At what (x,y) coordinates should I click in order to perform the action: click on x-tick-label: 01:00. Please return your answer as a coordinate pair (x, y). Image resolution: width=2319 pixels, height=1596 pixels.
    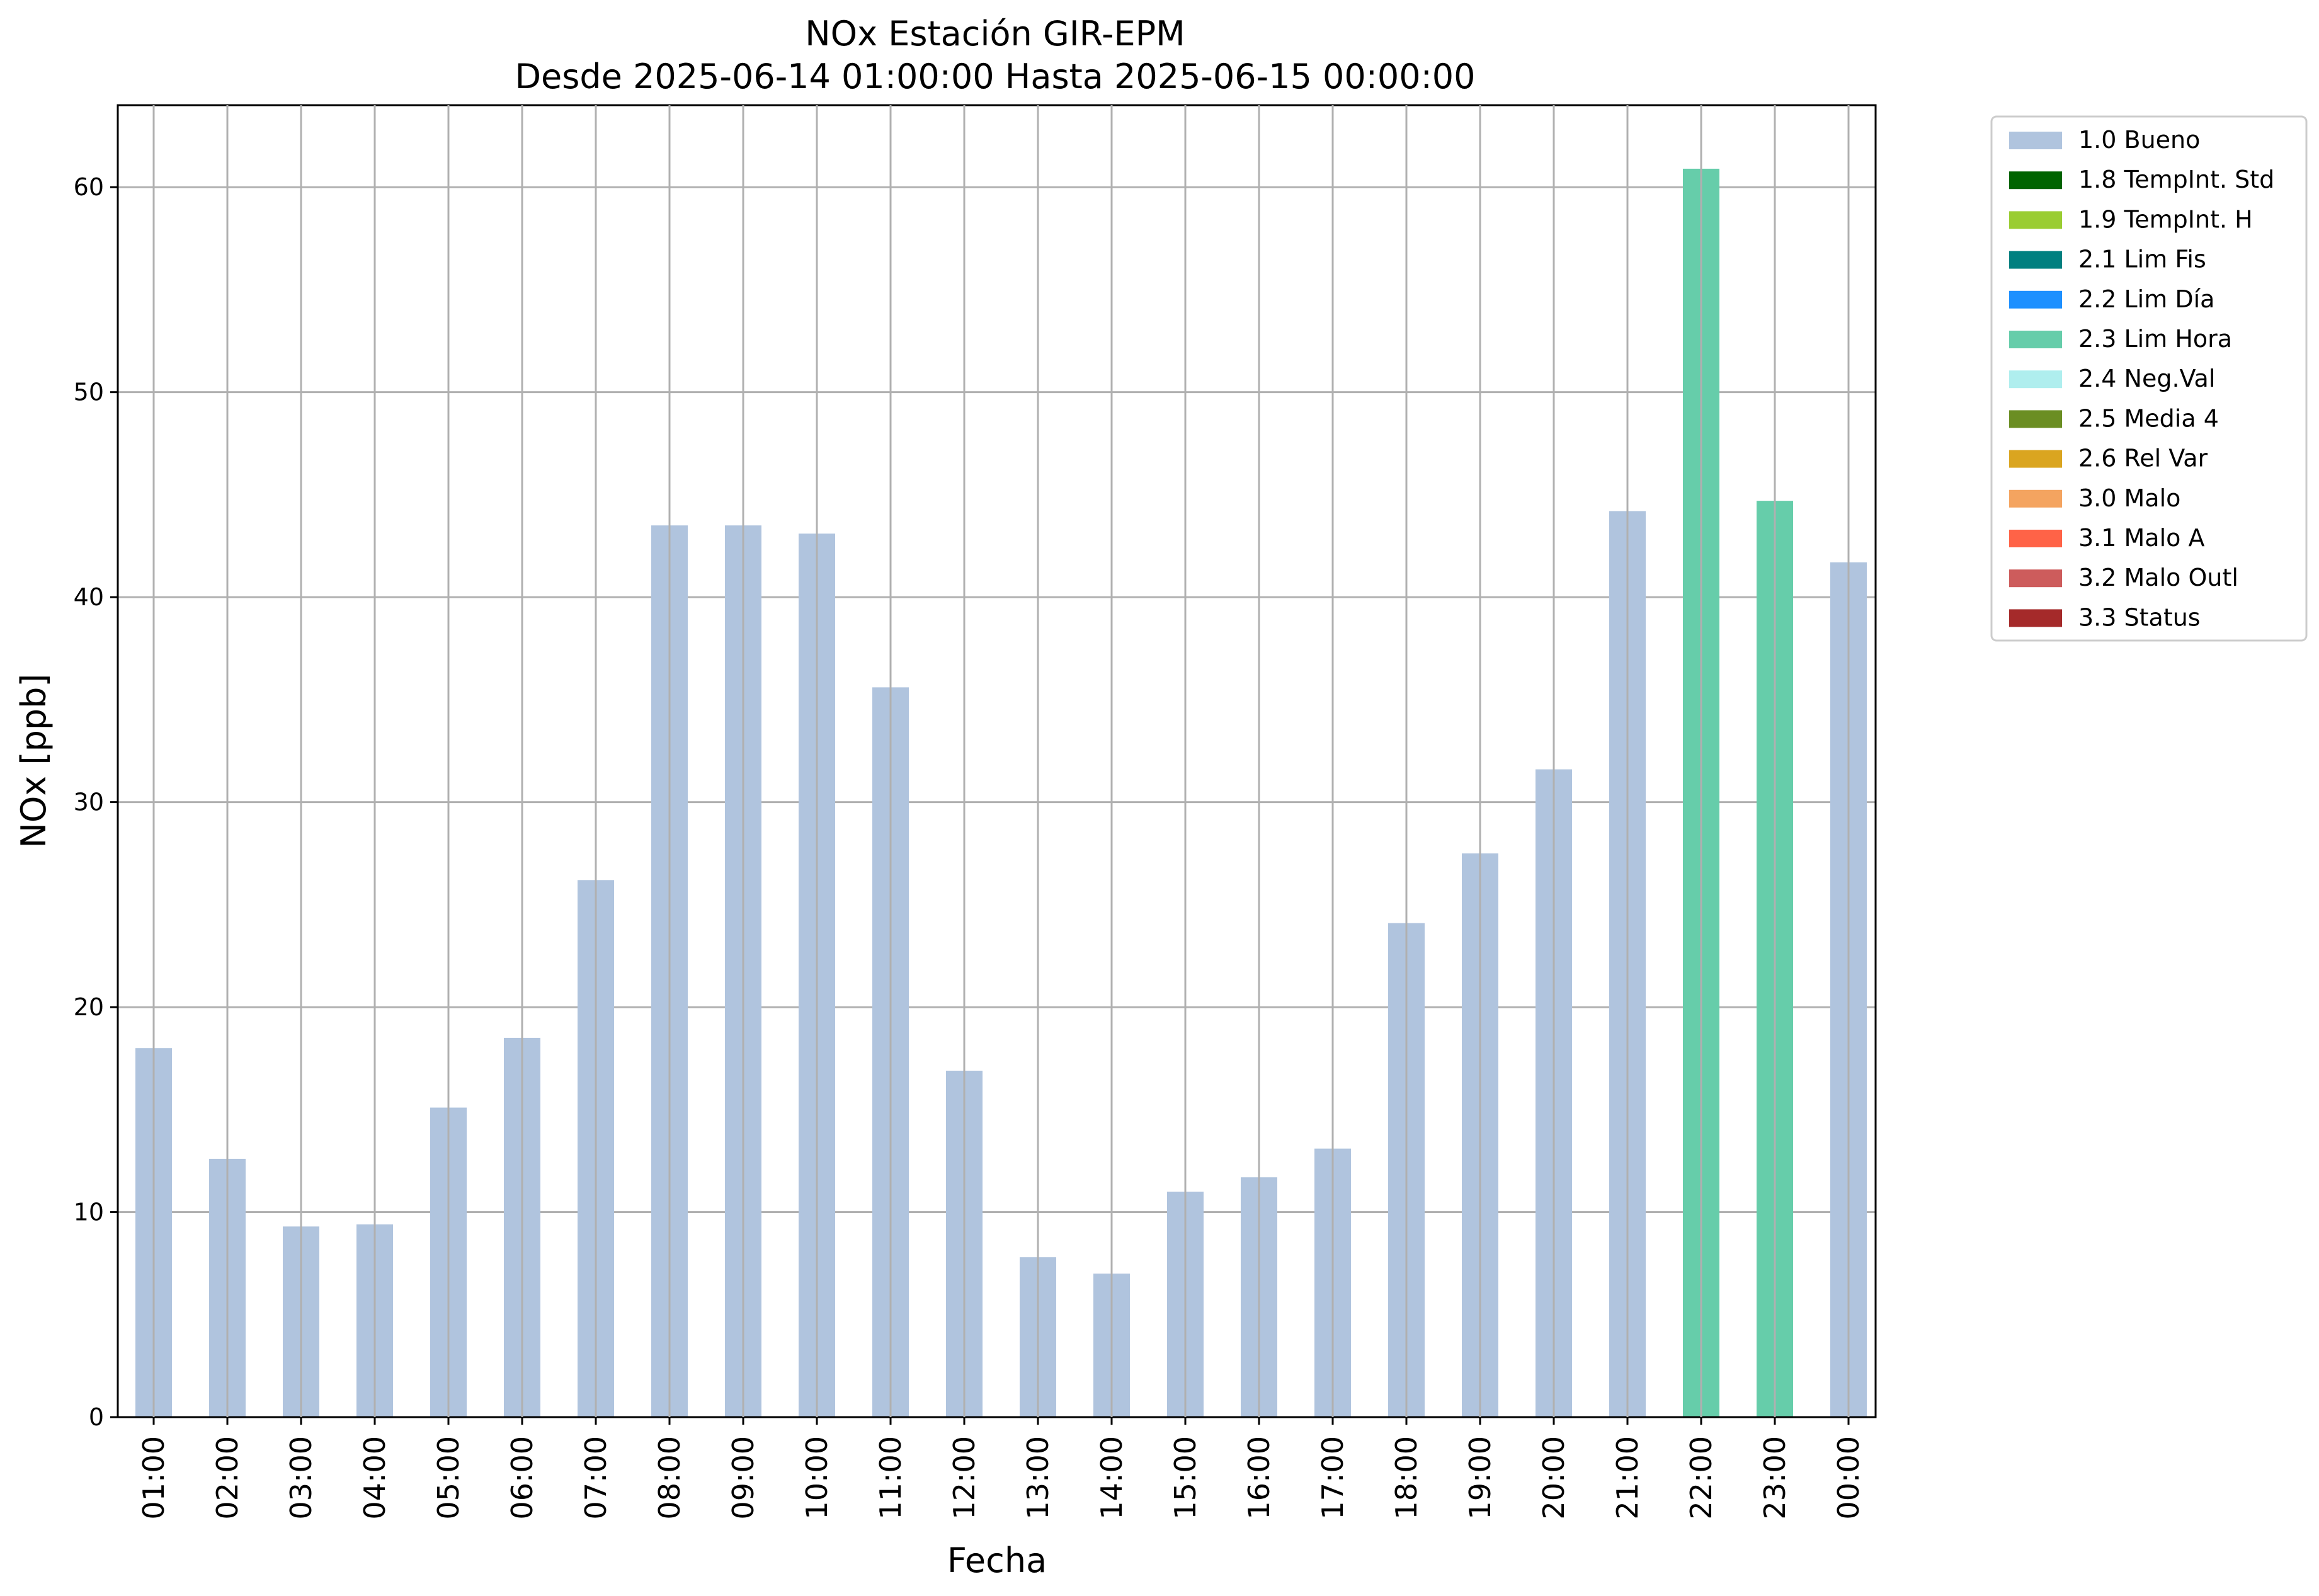
    Looking at the image, I should click on (154, 1478).